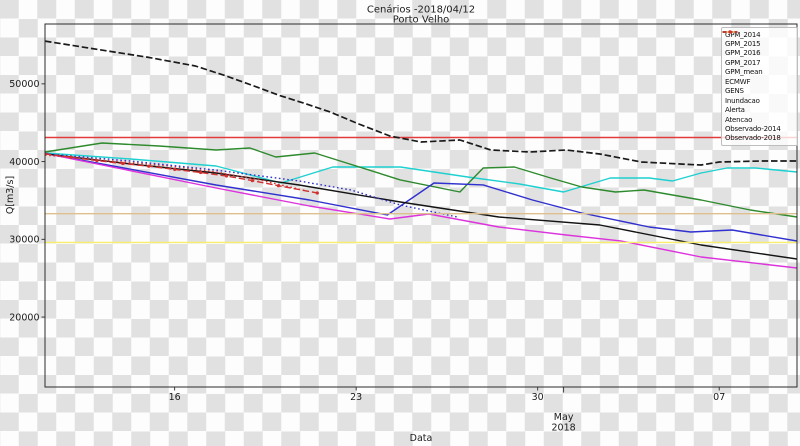 The image size is (800, 446). I want to click on series-gens, so click(251, 185).